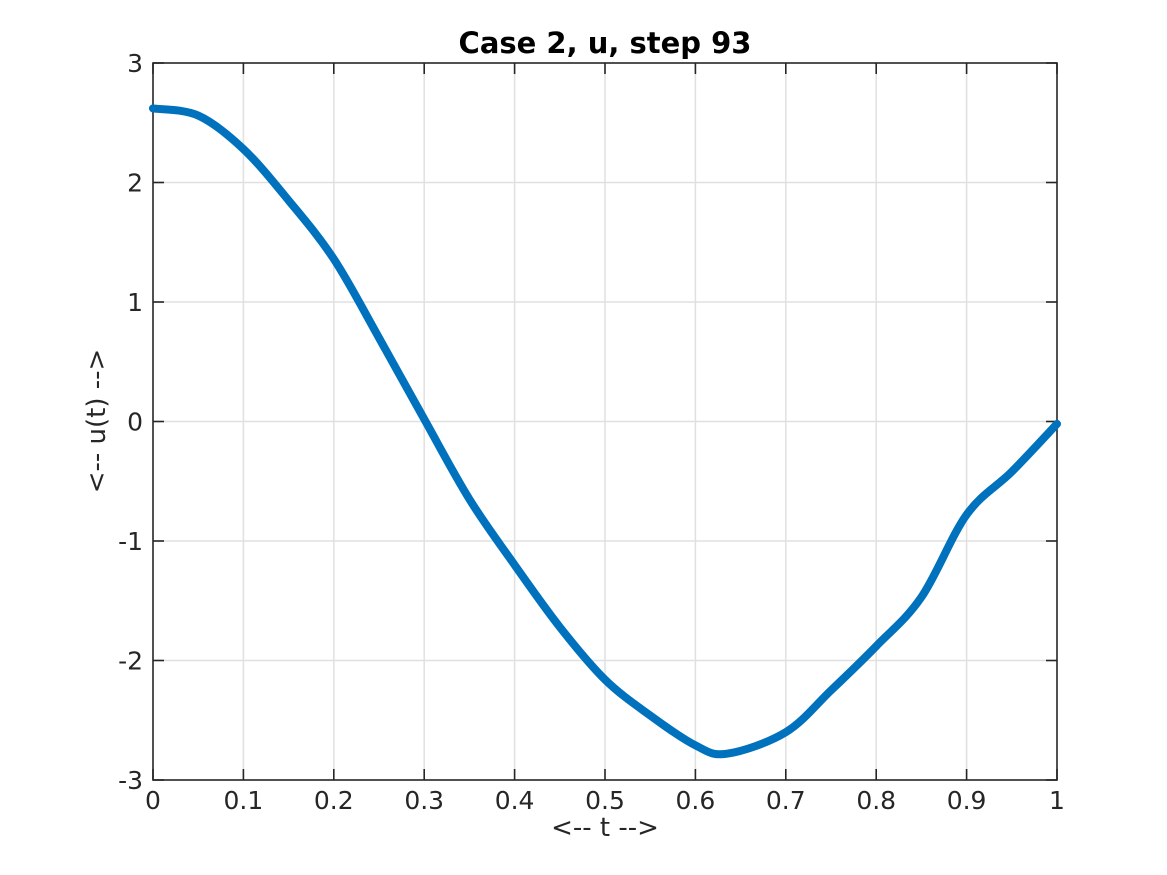 The image size is (1167, 875). I want to click on x-tick-label: 0.5, so click(605, 800).